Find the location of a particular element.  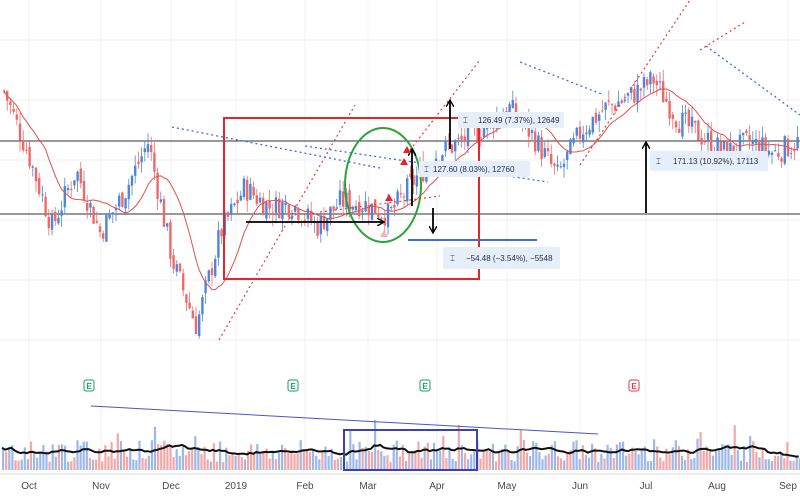

measure-label-1: ⌶ 127.60 (8.03%), 12760 is located at coordinates (474, 169).